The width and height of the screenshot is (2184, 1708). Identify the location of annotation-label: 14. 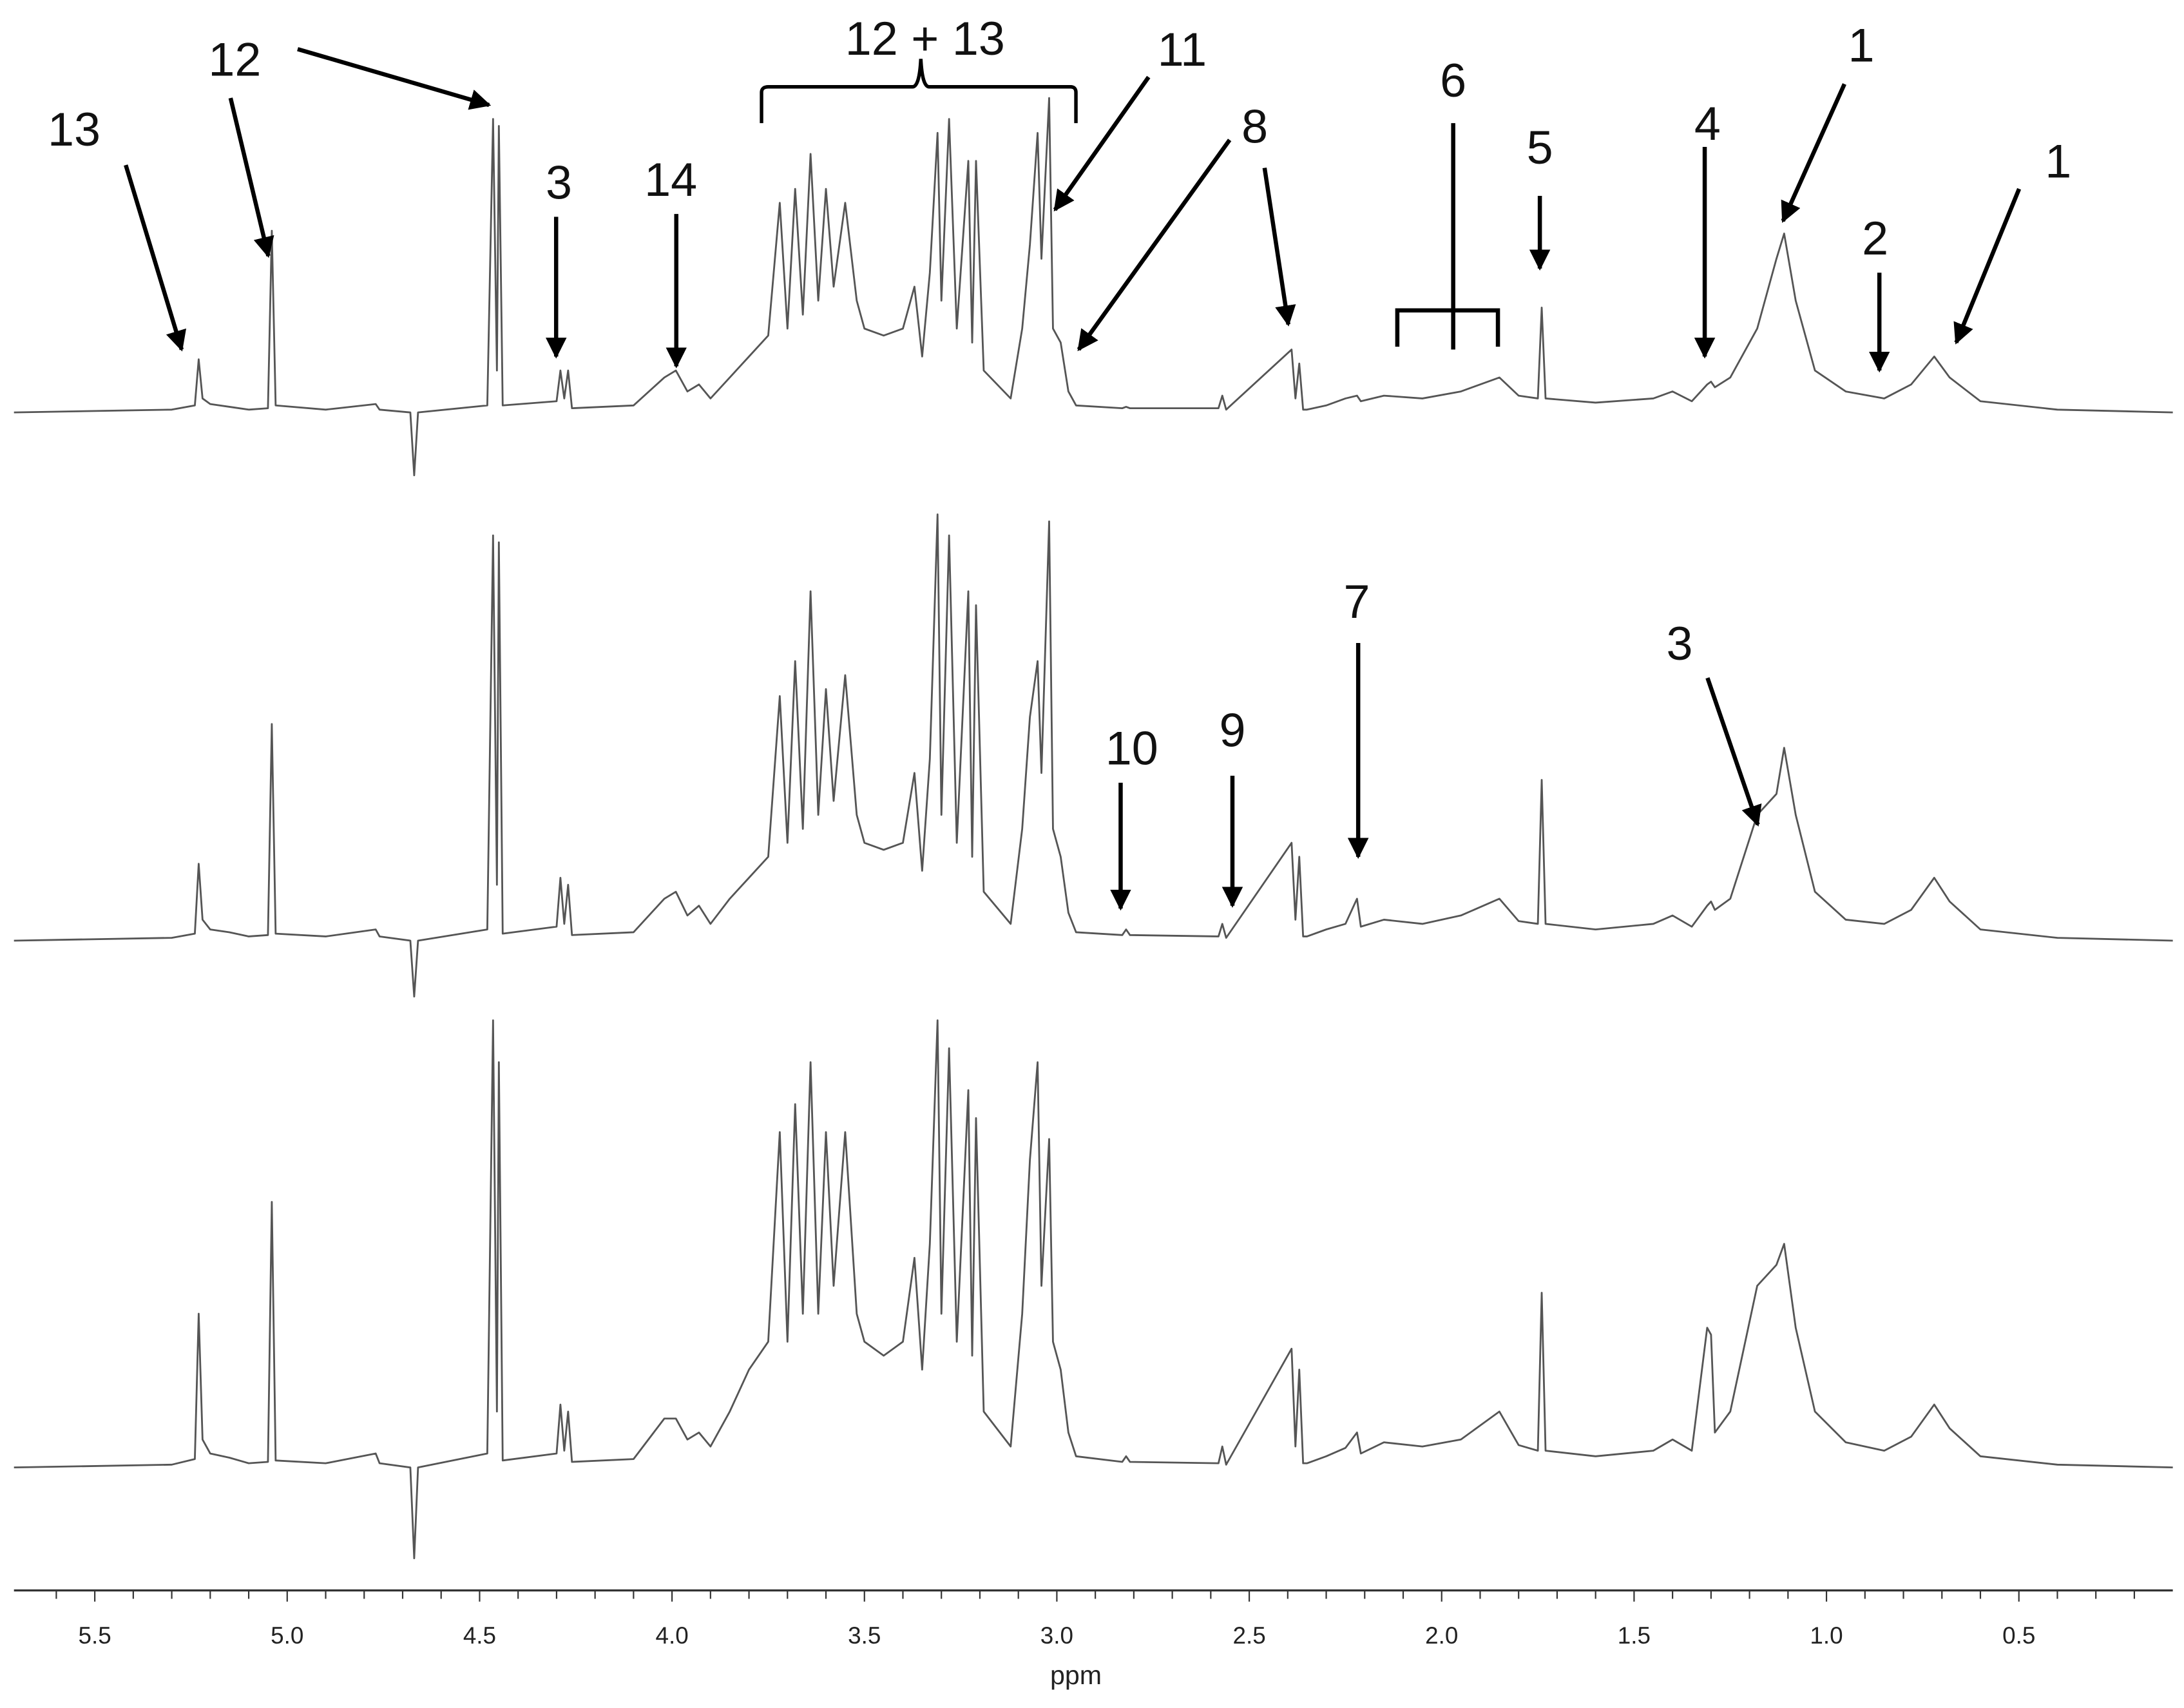
(671, 179).